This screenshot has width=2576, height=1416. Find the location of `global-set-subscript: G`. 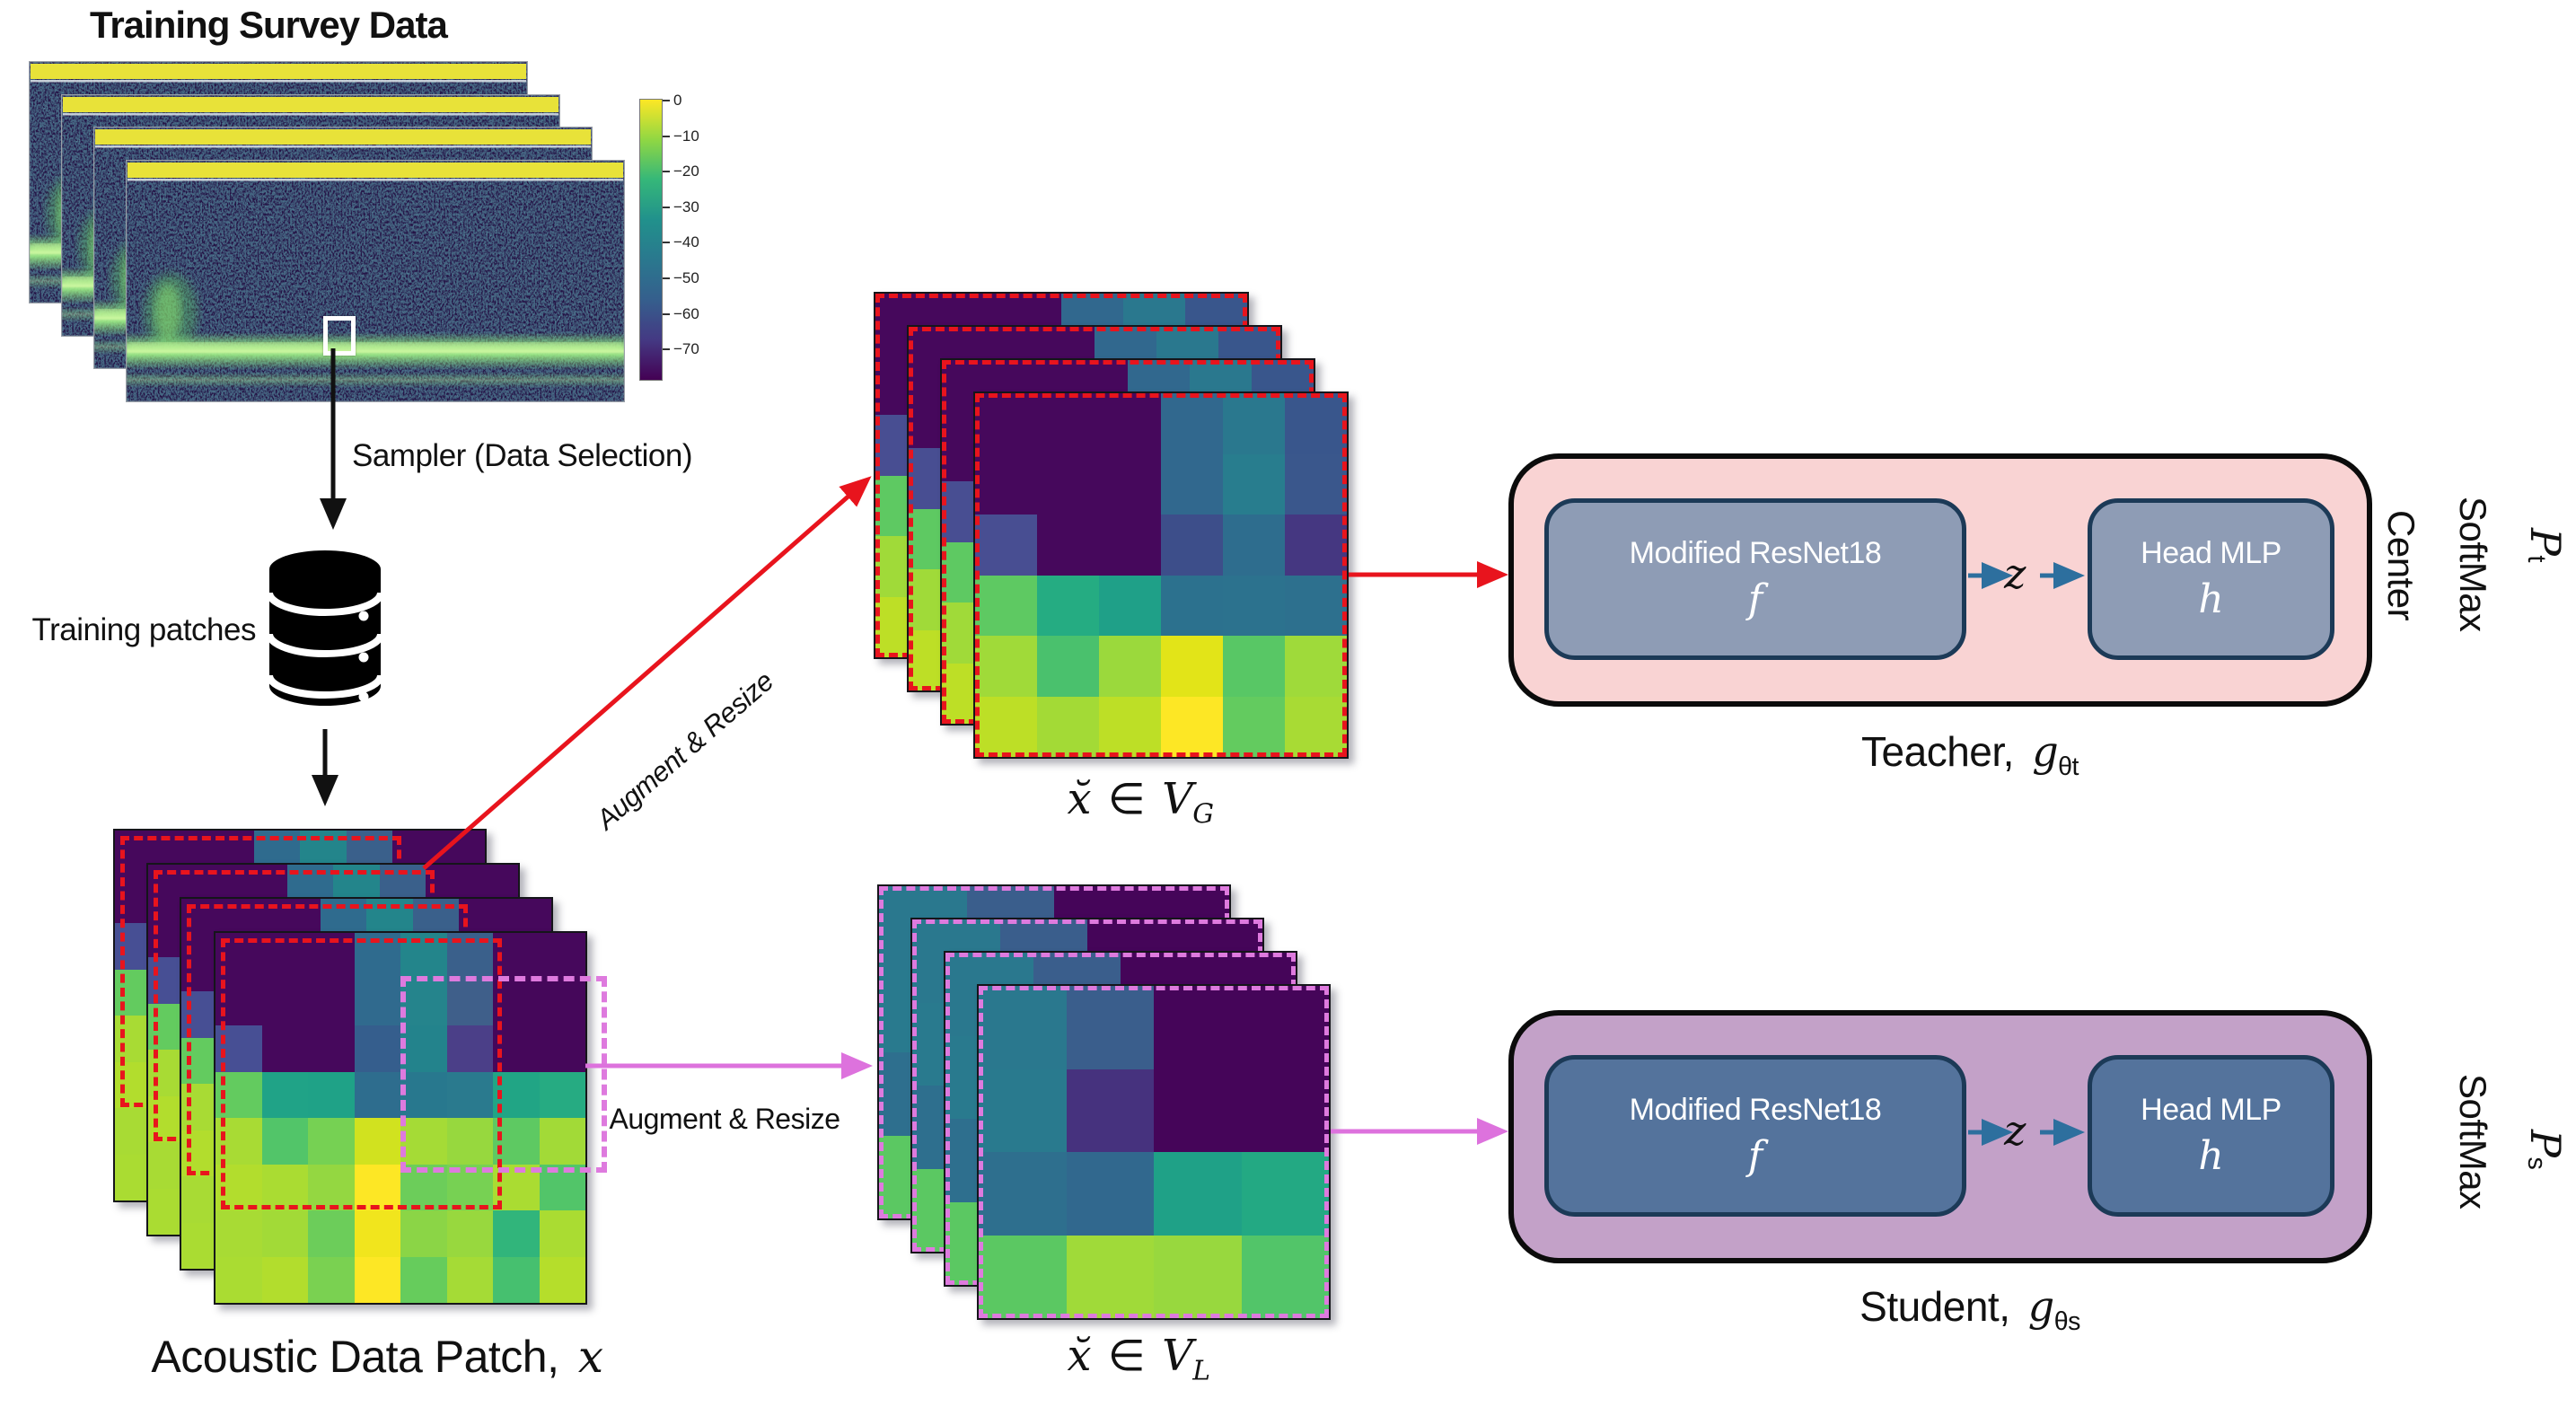

global-set-subscript: G is located at coordinates (1203, 815).